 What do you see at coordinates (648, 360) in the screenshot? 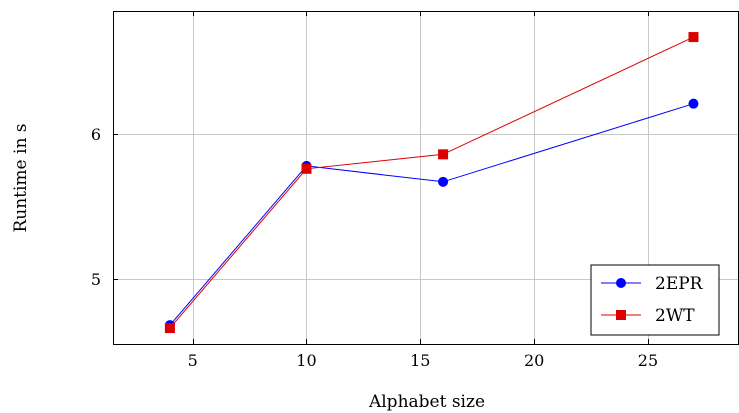
I see `x-tick-label: 25` at bounding box center [648, 360].